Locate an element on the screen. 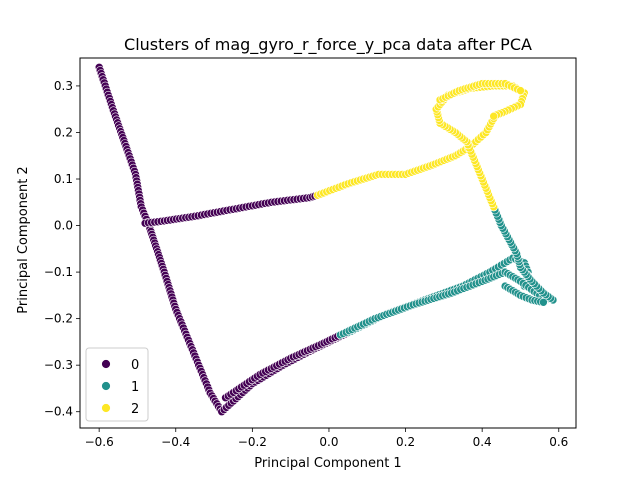 This screenshot has width=640, height=484. legend: 0 1 2 is located at coordinates (117, 384).